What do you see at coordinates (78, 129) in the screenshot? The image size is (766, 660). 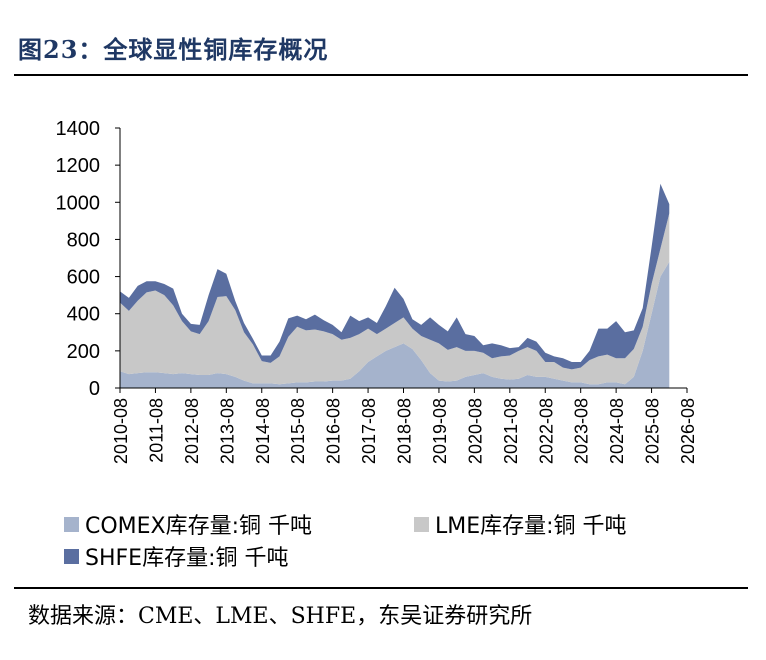 I see `y-tick-label: 1400` at bounding box center [78, 129].